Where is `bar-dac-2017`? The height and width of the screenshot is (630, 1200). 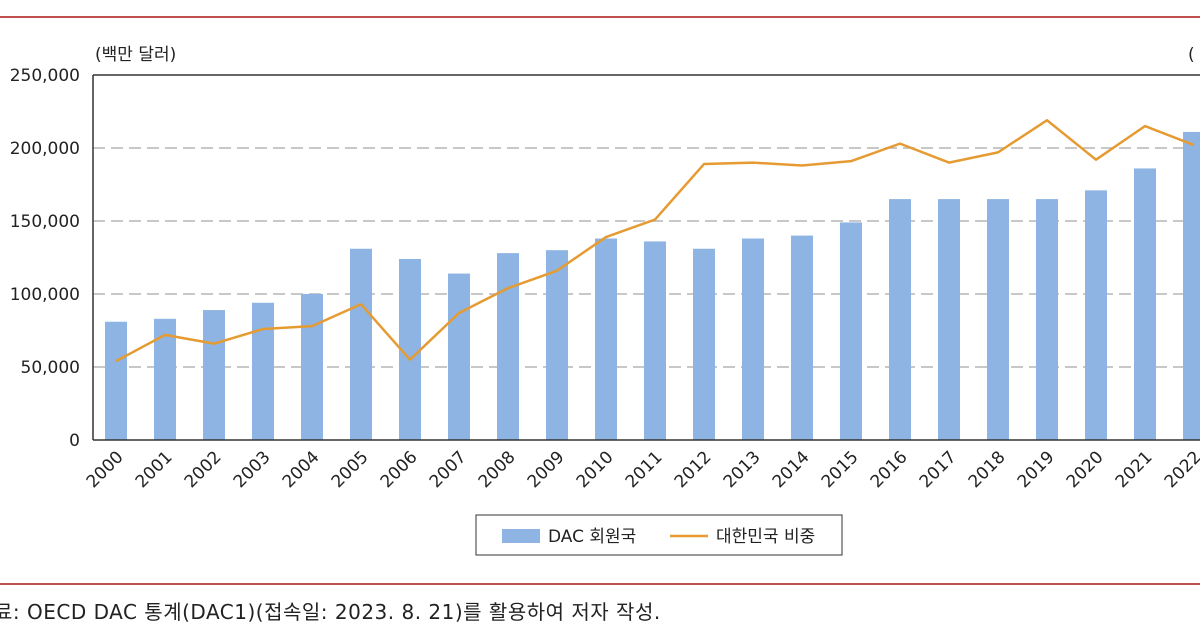
bar-dac-2017 is located at coordinates (949, 319).